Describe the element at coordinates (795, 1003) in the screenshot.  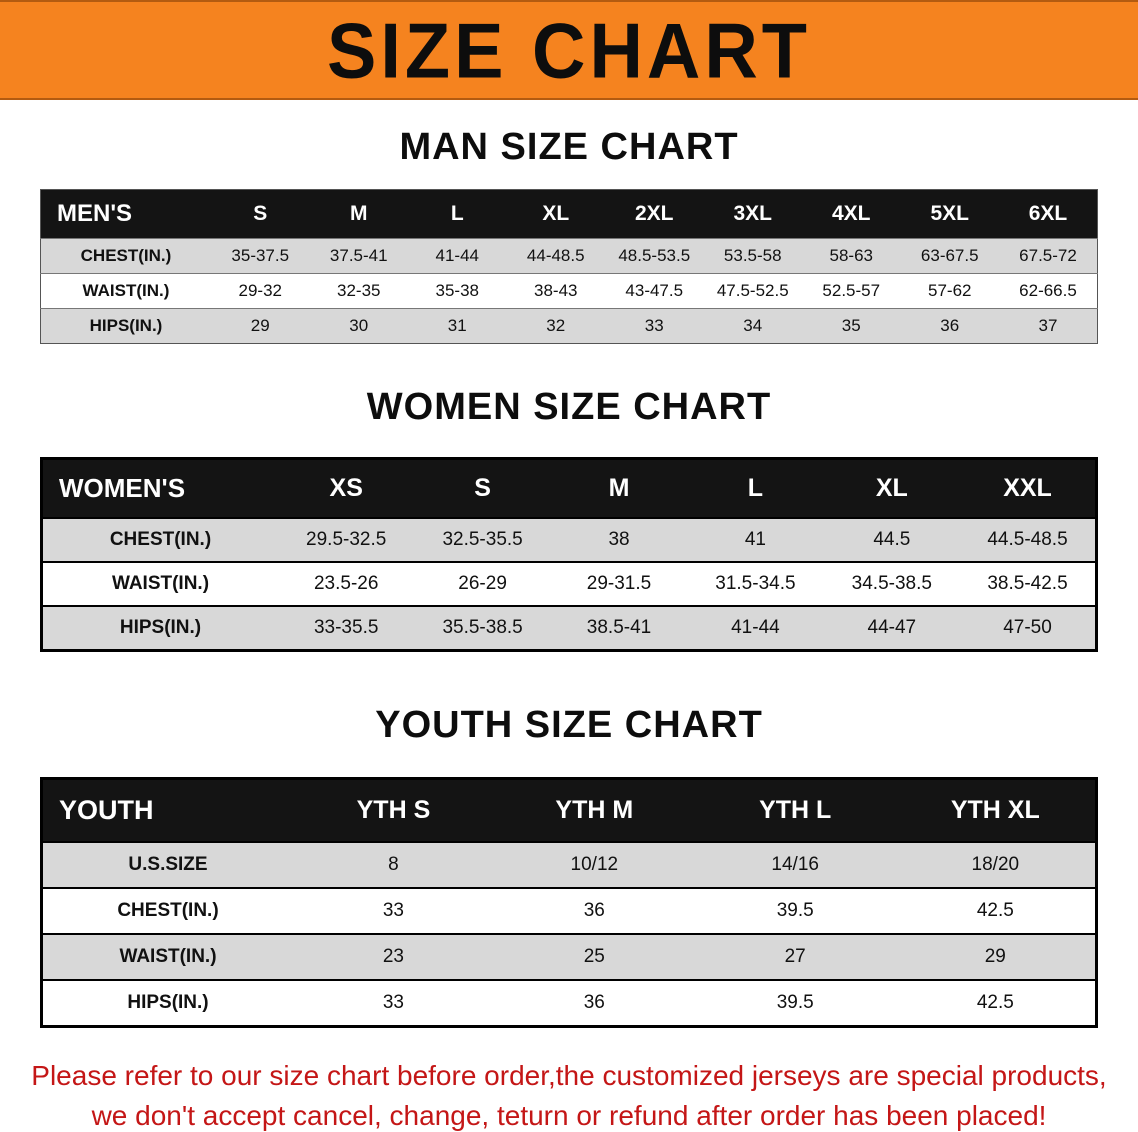
I see `size-value-cell: 39.5` at that location.